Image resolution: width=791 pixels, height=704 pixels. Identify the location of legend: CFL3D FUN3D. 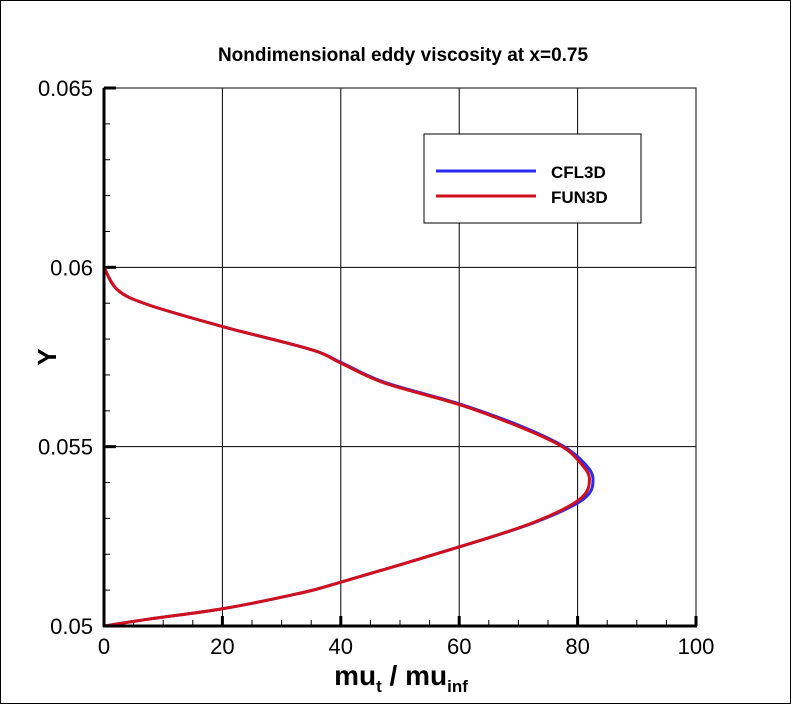
(532, 178).